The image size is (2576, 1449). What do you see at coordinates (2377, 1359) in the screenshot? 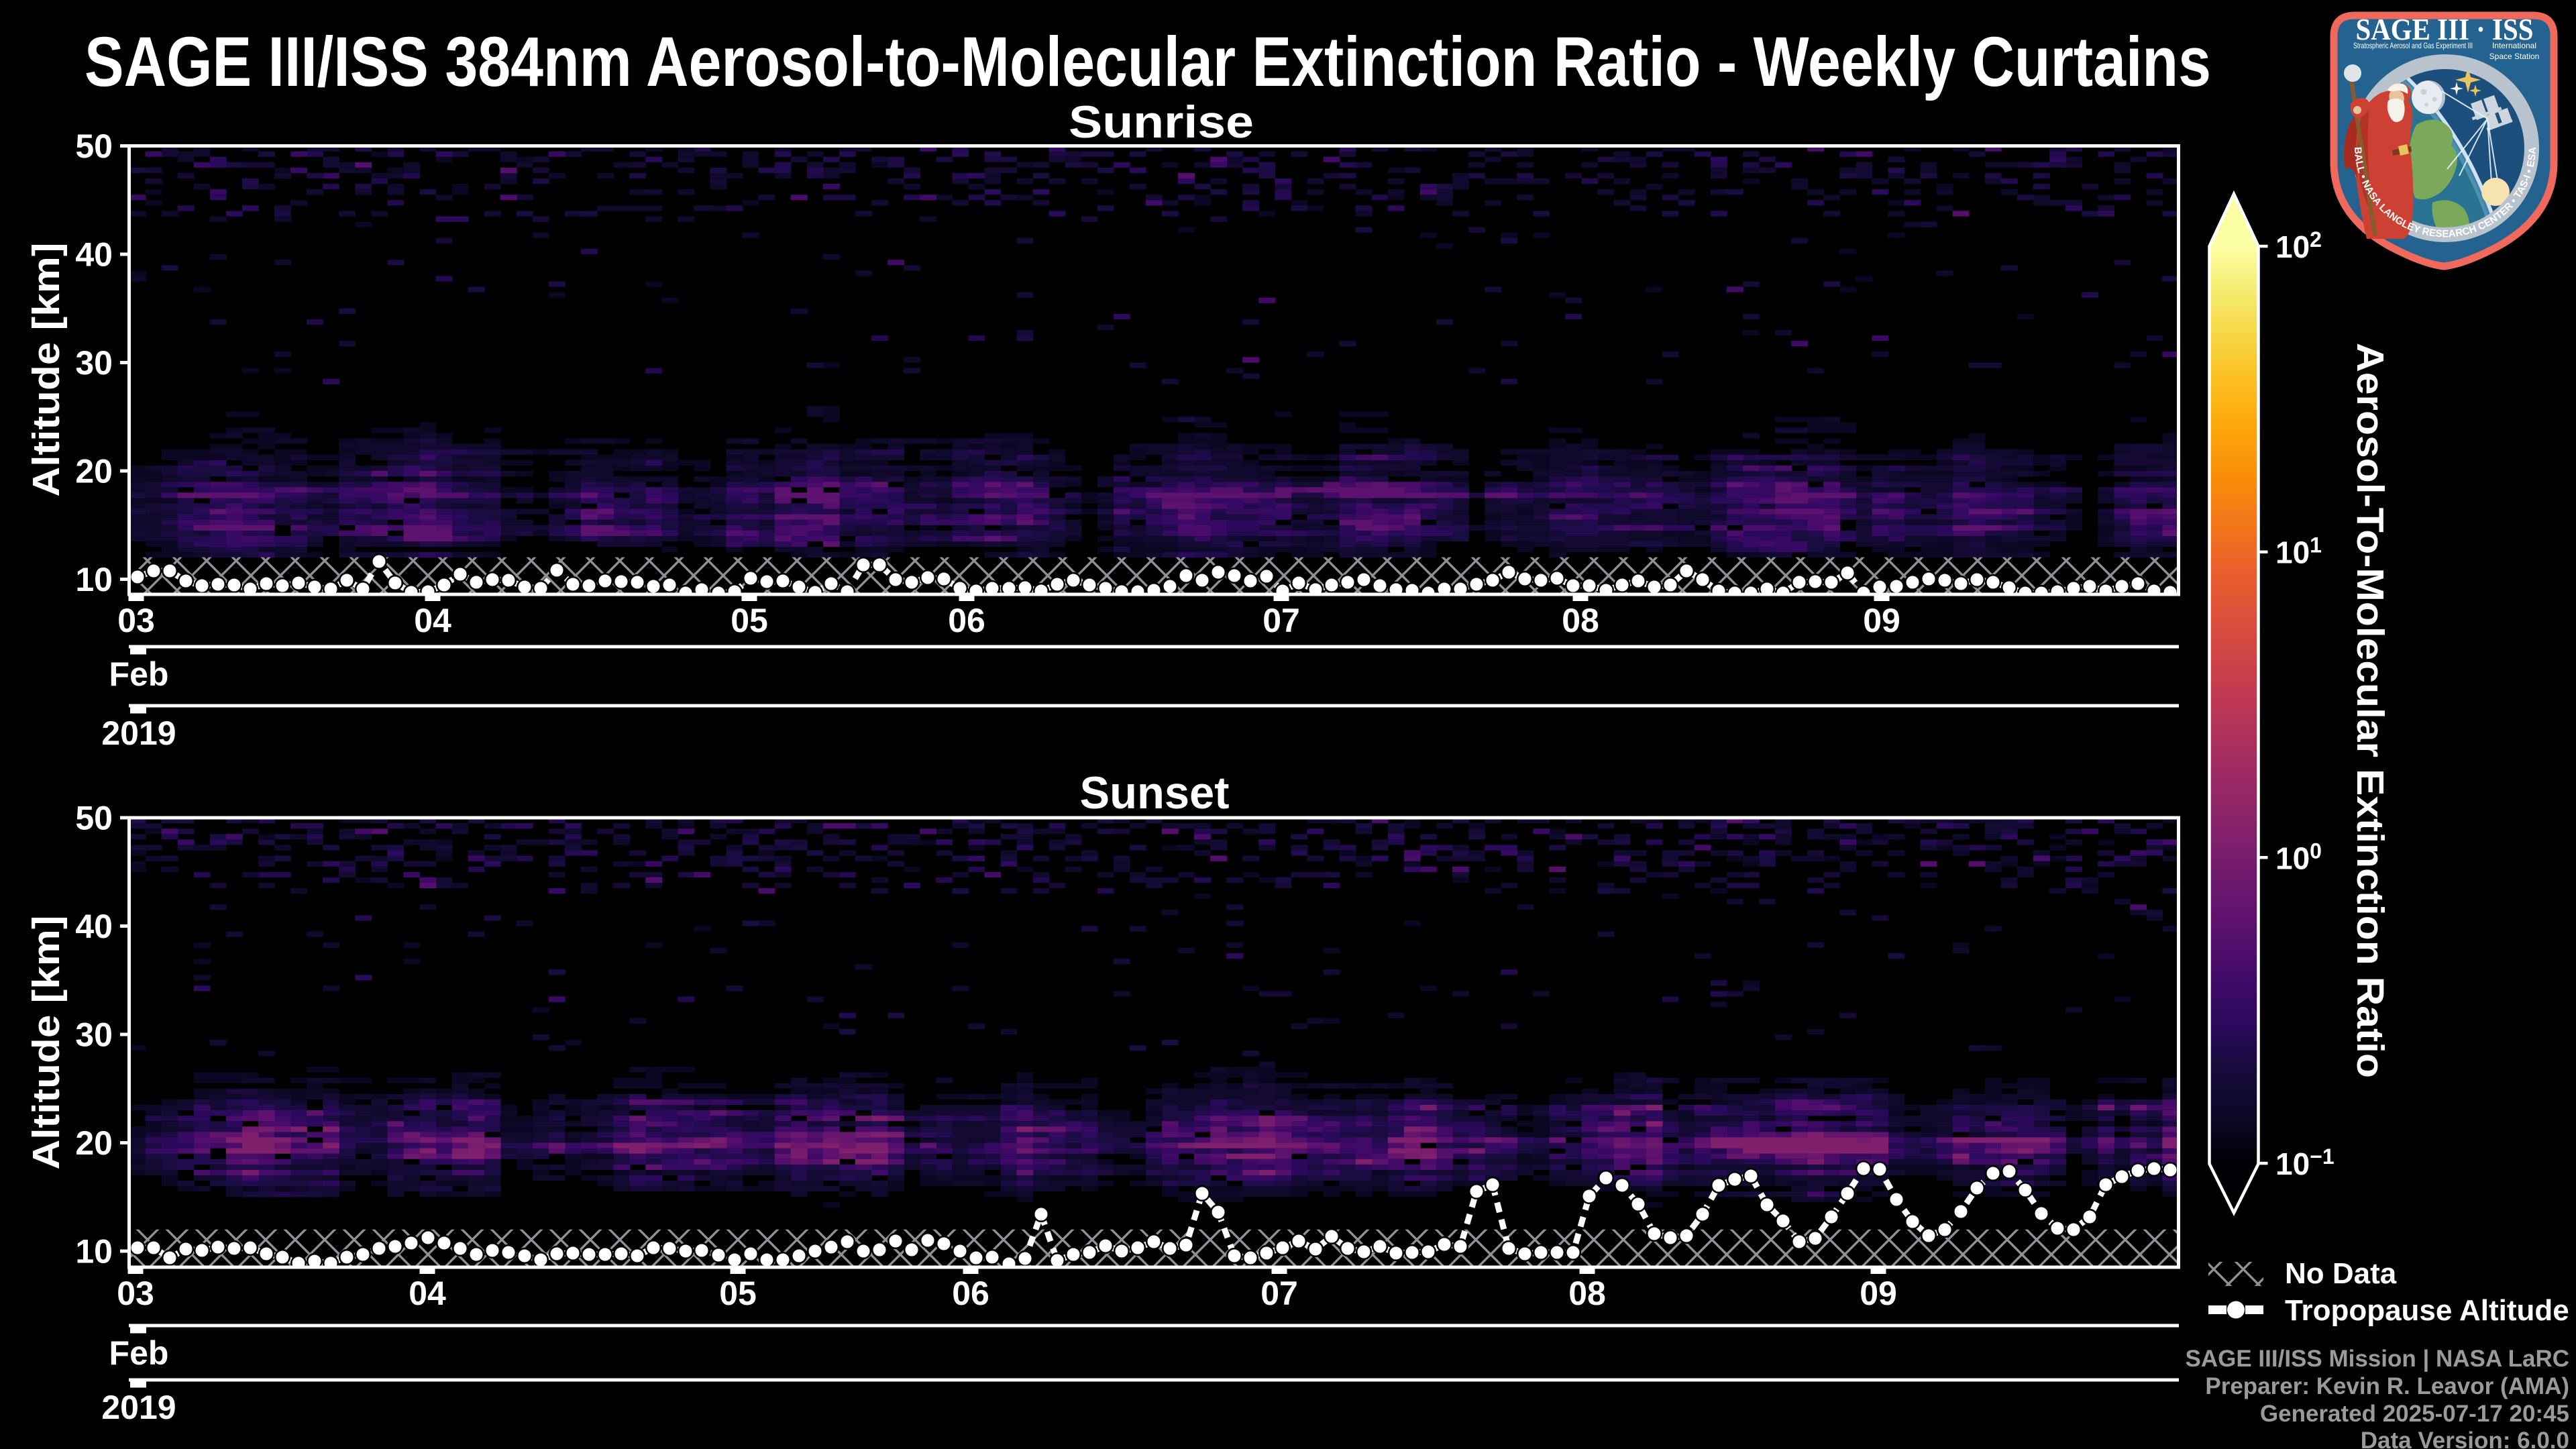
I see `svg-text:SAGE III/ISS Mission | NASA La: SAGE III/ISS Mission | NASA LaRC` at bounding box center [2377, 1359].